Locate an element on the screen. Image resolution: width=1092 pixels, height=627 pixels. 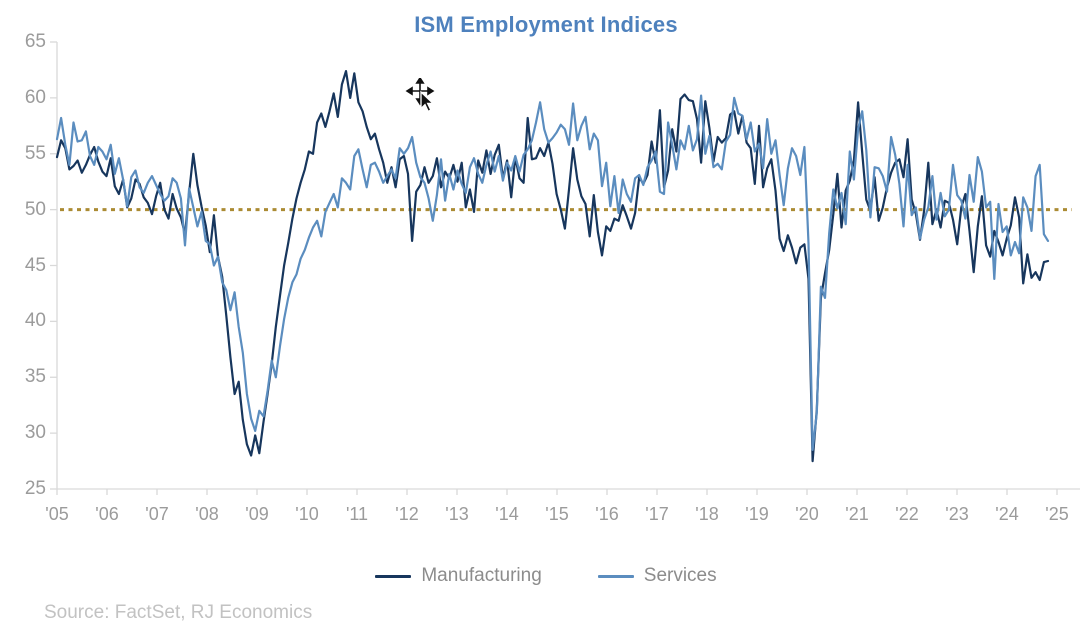
legend-item-manufacturing: Manufacturing is located at coordinates (458, 576).